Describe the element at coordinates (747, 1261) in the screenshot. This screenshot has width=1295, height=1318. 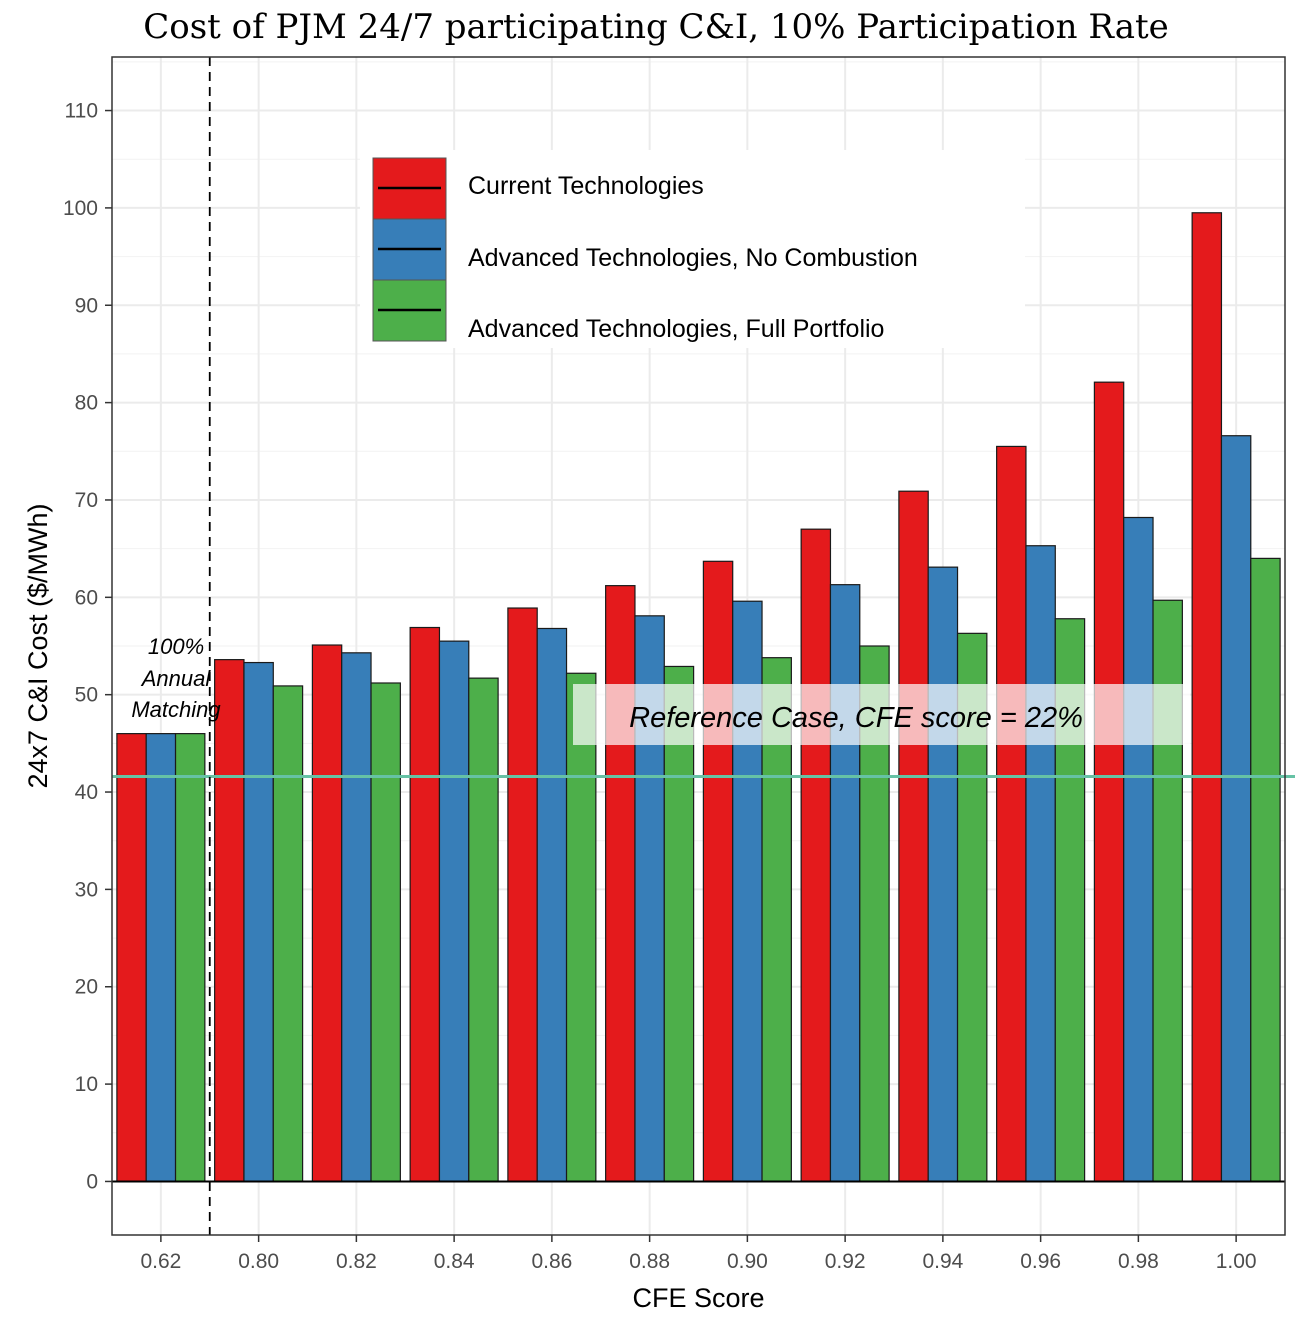
I see `x-tick-label: 0.90` at that location.